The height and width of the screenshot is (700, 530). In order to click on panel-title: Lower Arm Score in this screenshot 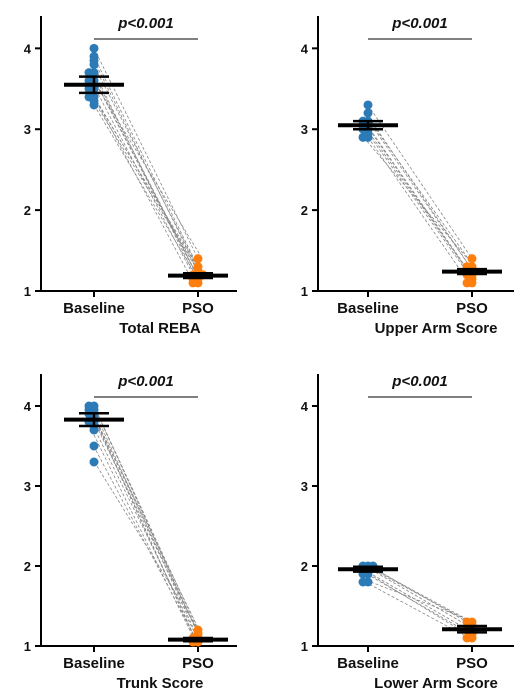, I will do `click(436, 683)`.